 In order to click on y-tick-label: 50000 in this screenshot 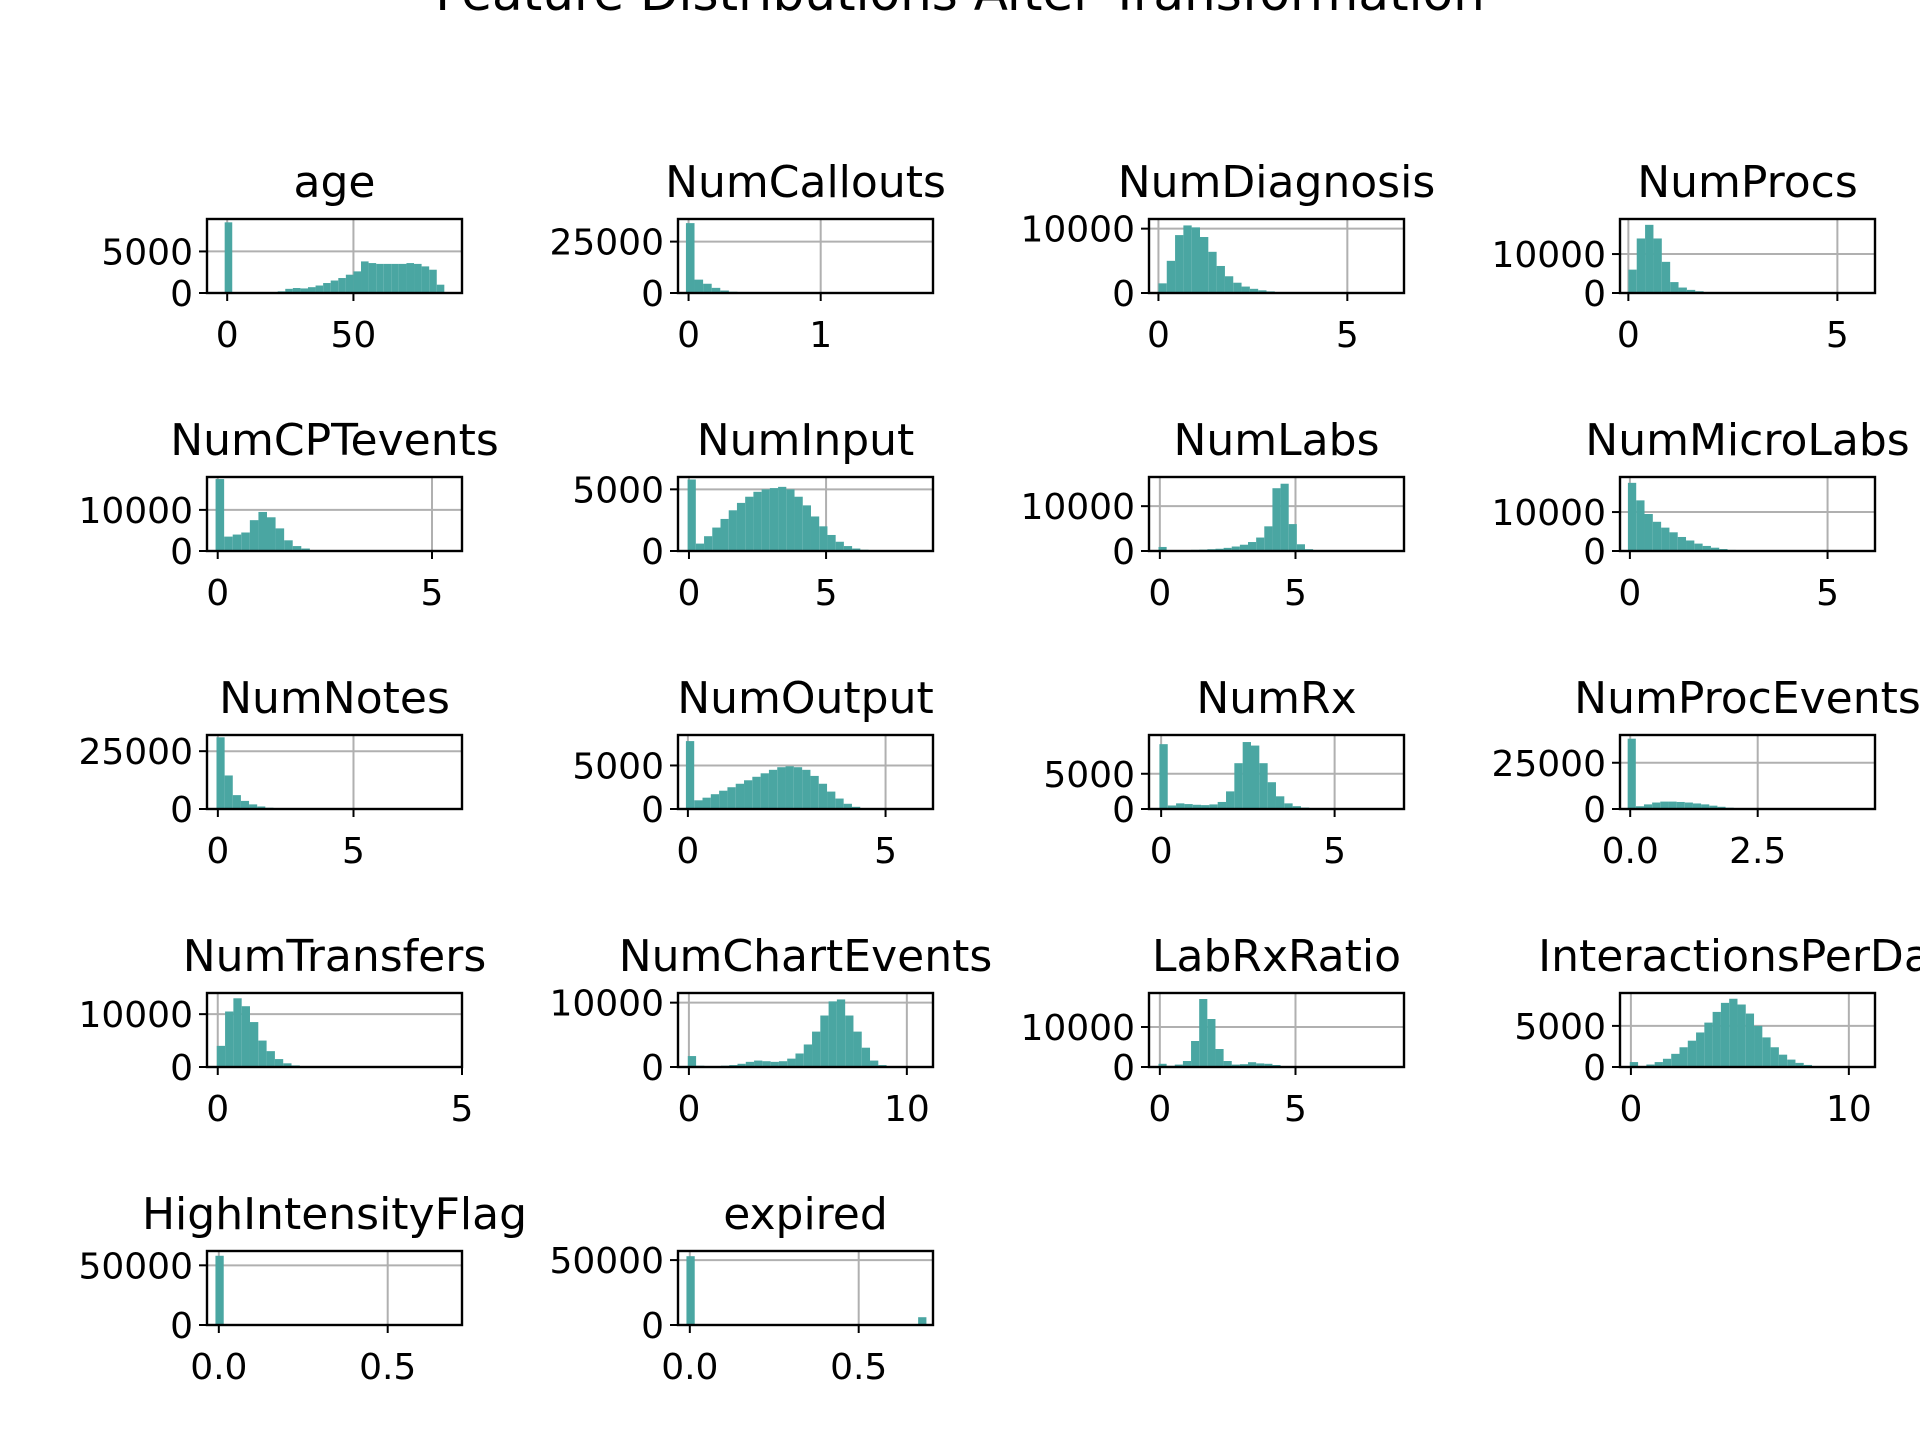, I will do `click(606, 1261)`.